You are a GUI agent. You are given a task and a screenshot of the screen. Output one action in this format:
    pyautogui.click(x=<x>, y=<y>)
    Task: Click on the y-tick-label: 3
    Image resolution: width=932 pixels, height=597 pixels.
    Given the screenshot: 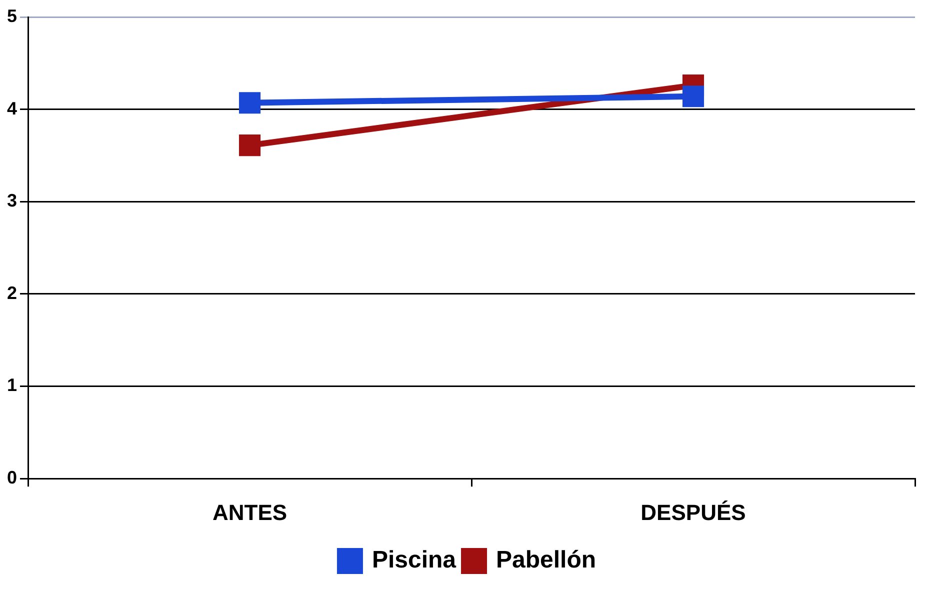 What is the action you would take?
    pyautogui.click(x=12, y=200)
    